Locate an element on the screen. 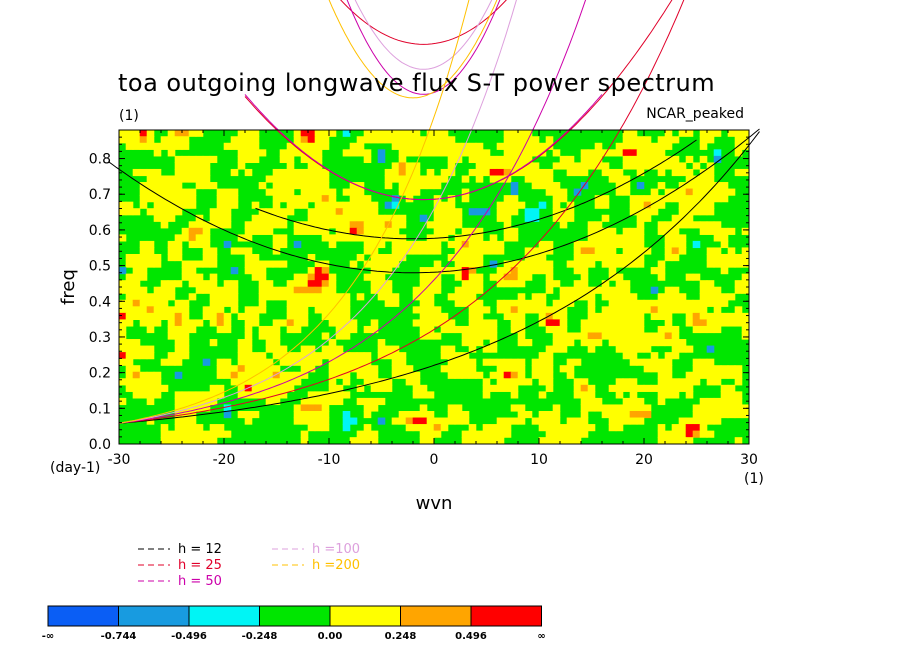 Image resolution: width=904 pixels, height=654 pixels. colorbar-label: -∞ is located at coordinates (48, 636).